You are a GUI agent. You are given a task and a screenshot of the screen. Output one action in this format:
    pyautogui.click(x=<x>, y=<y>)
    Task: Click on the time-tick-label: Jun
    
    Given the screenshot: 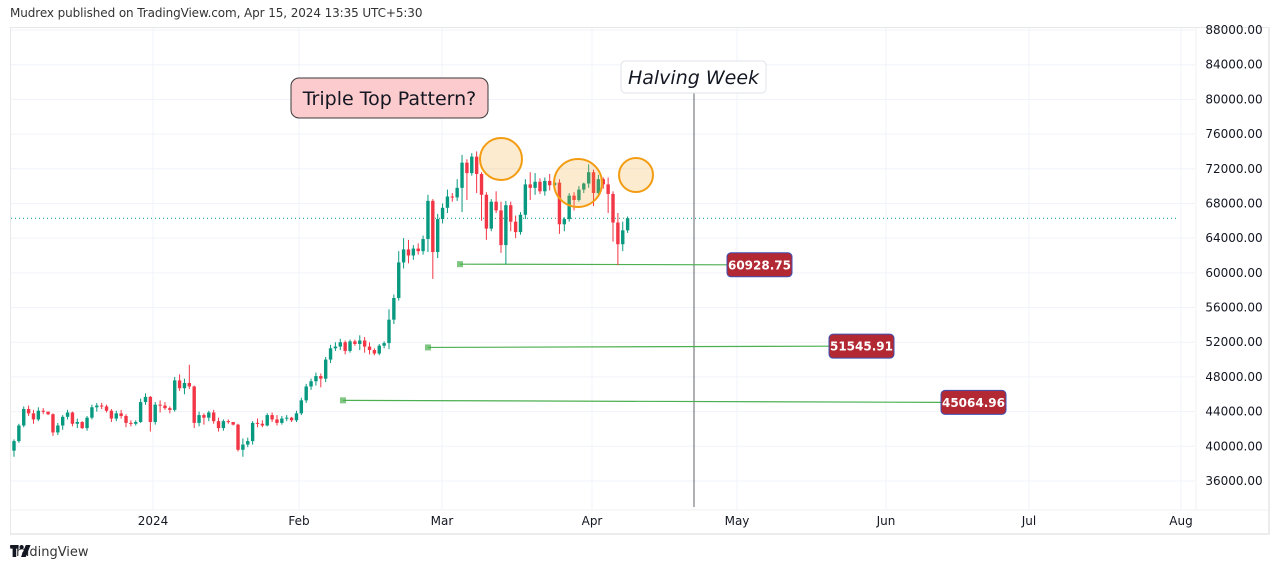 What is the action you would take?
    pyautogui.click(x=886, y=521)
    